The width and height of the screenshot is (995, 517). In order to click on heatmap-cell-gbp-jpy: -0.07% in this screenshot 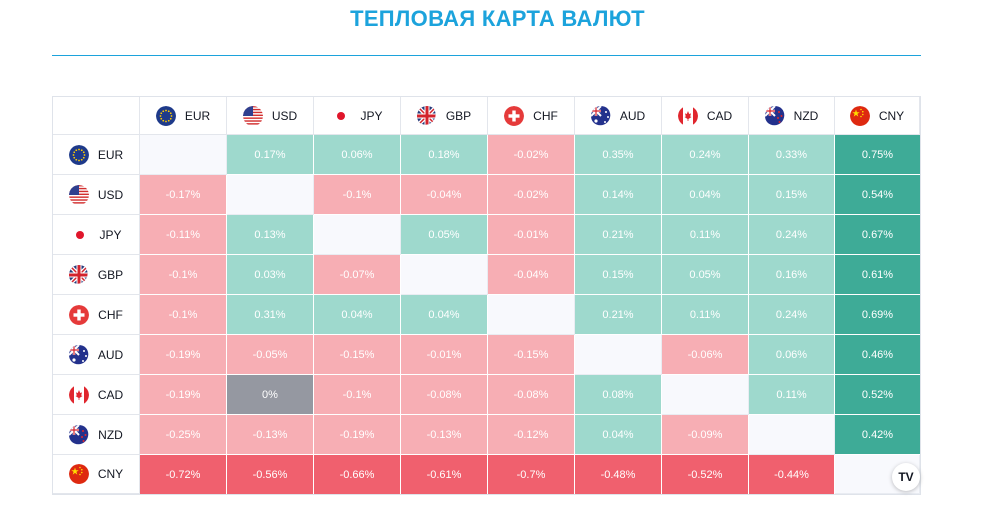, I will do `click(357, 275)`.